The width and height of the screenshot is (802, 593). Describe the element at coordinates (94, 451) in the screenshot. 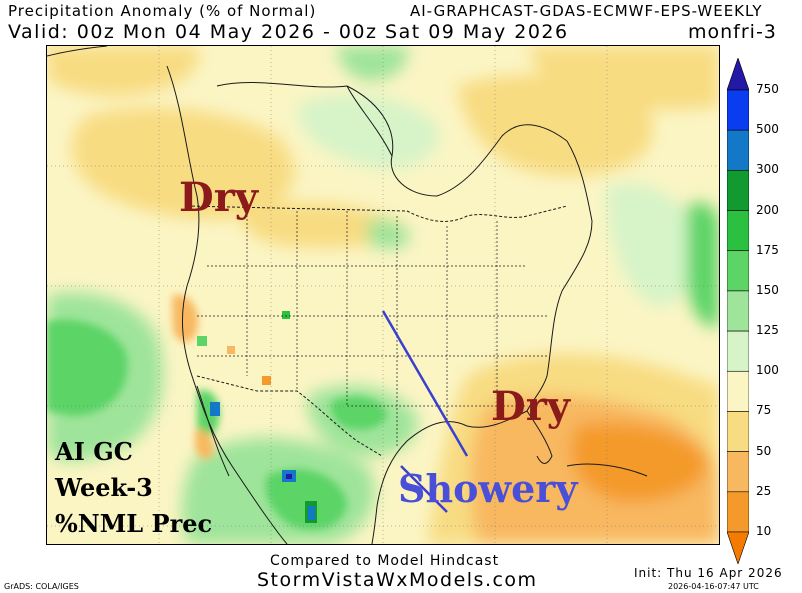

I see `map-label-model: AI GC` at that location.